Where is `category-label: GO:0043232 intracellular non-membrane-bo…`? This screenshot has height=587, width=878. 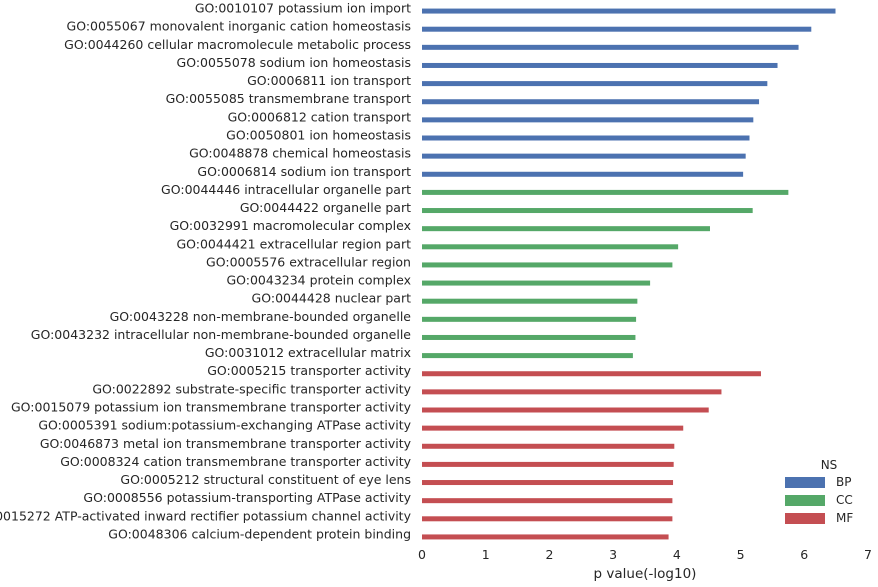
category-label: GO:0043232 intracellular non-membrane-bo… is located at coordinates (221, 334).